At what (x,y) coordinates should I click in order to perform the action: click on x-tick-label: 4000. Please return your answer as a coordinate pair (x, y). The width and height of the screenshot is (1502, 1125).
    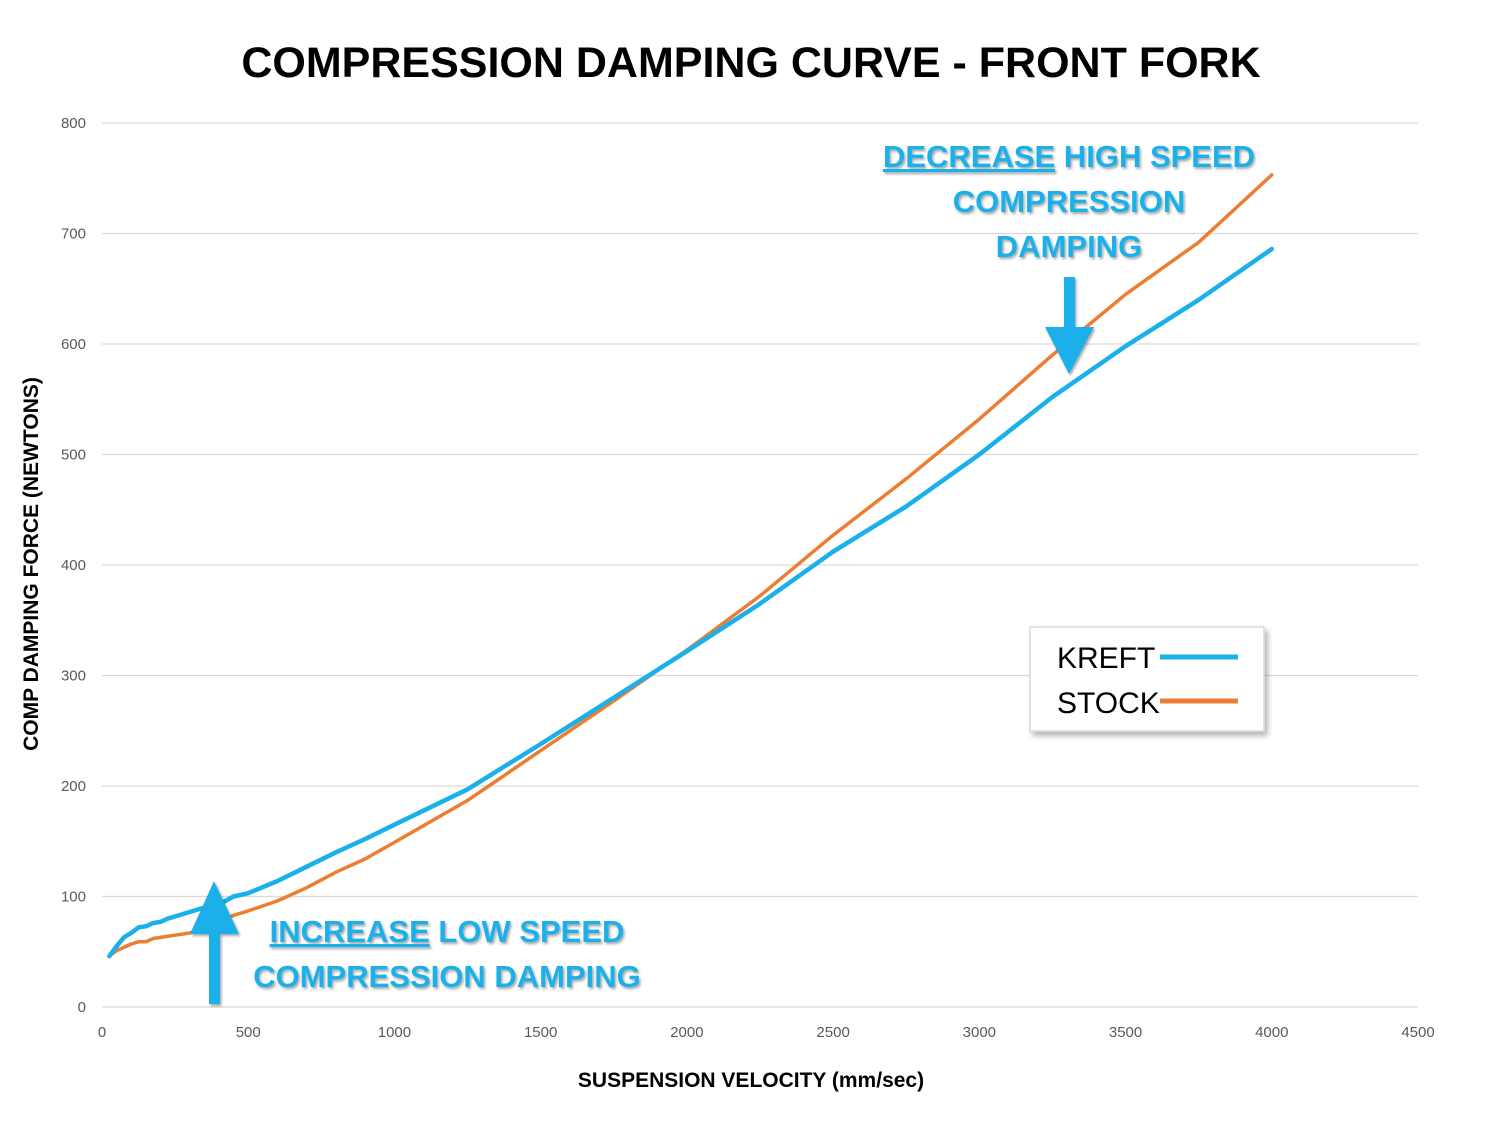
    Looking at the image, I should click on (1271, 1032).